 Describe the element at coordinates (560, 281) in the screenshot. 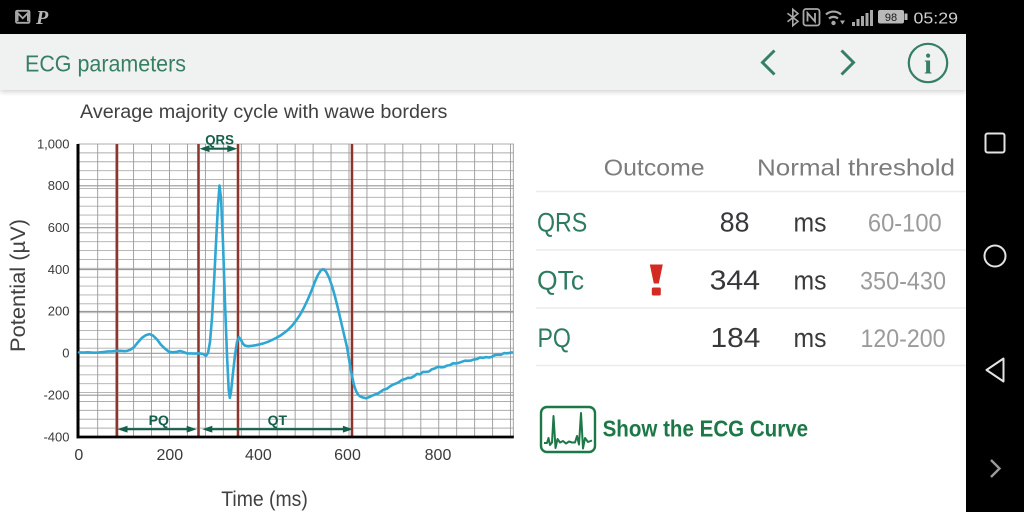

I see `svg-text: QTc` at that location.